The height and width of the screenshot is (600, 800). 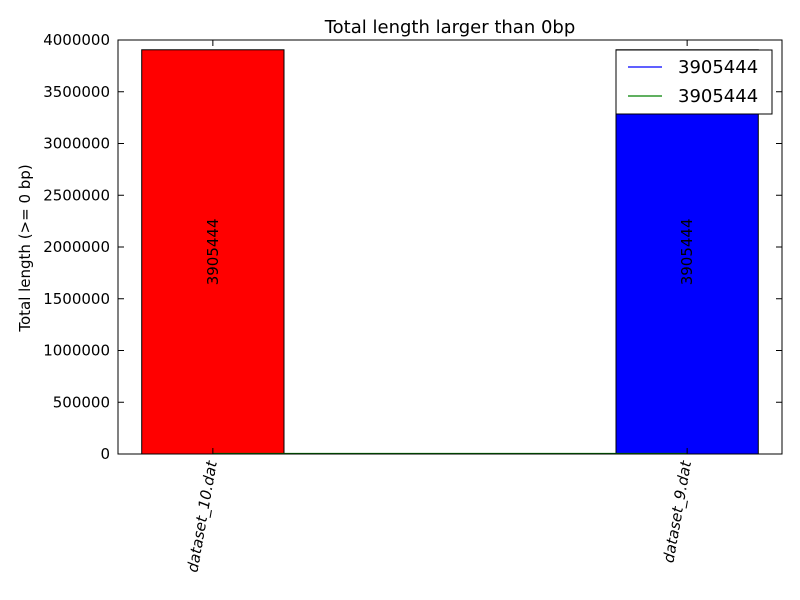 I want to click on y-tick-label: 3000000, so click(x=76, y=144).